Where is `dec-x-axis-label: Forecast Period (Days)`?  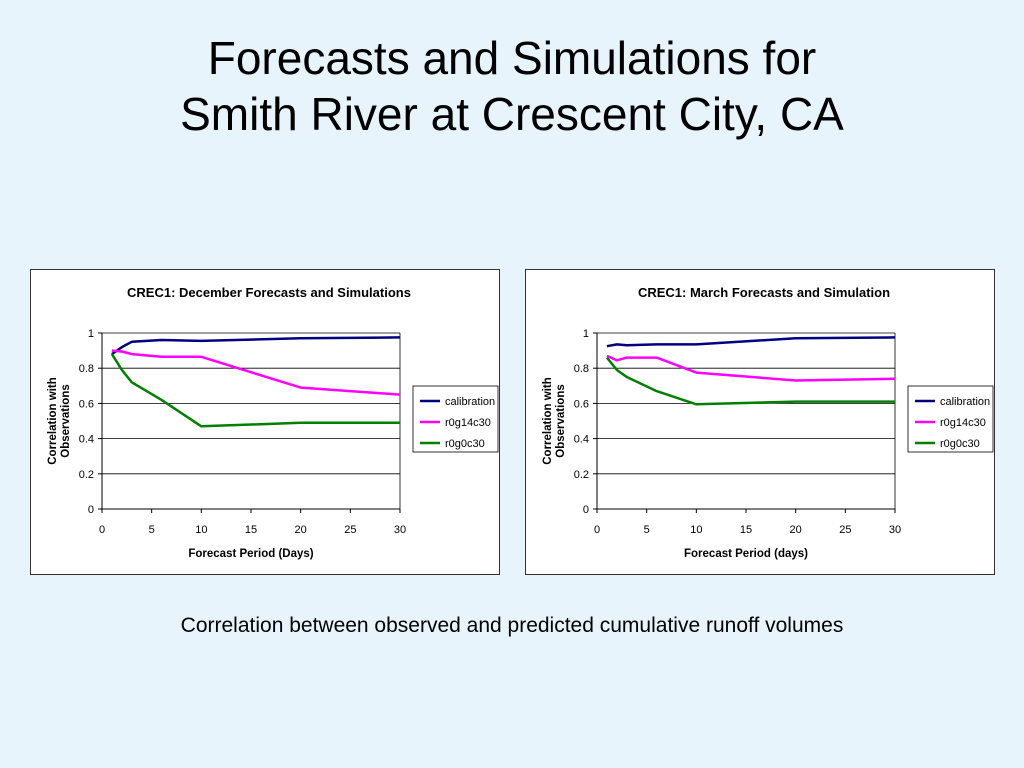
dec-x-axis-label: Forecast Period (Days) is located at coordinates (250, 554).